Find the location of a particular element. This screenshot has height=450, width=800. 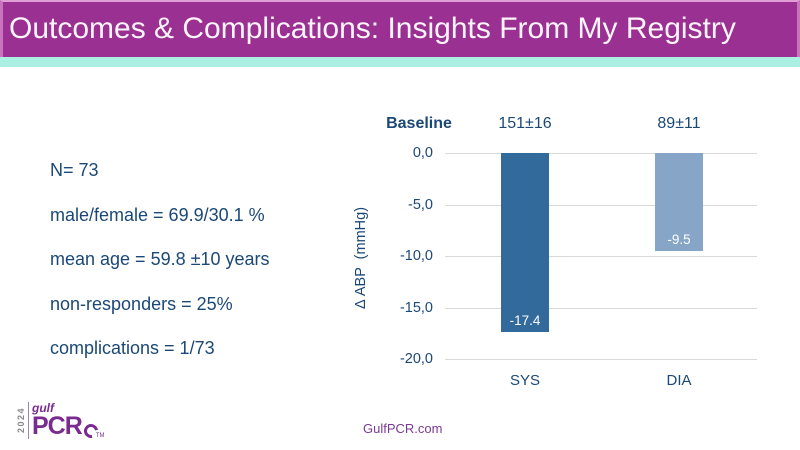

x-category-dia: DIA is located at coordinates (679, 380).